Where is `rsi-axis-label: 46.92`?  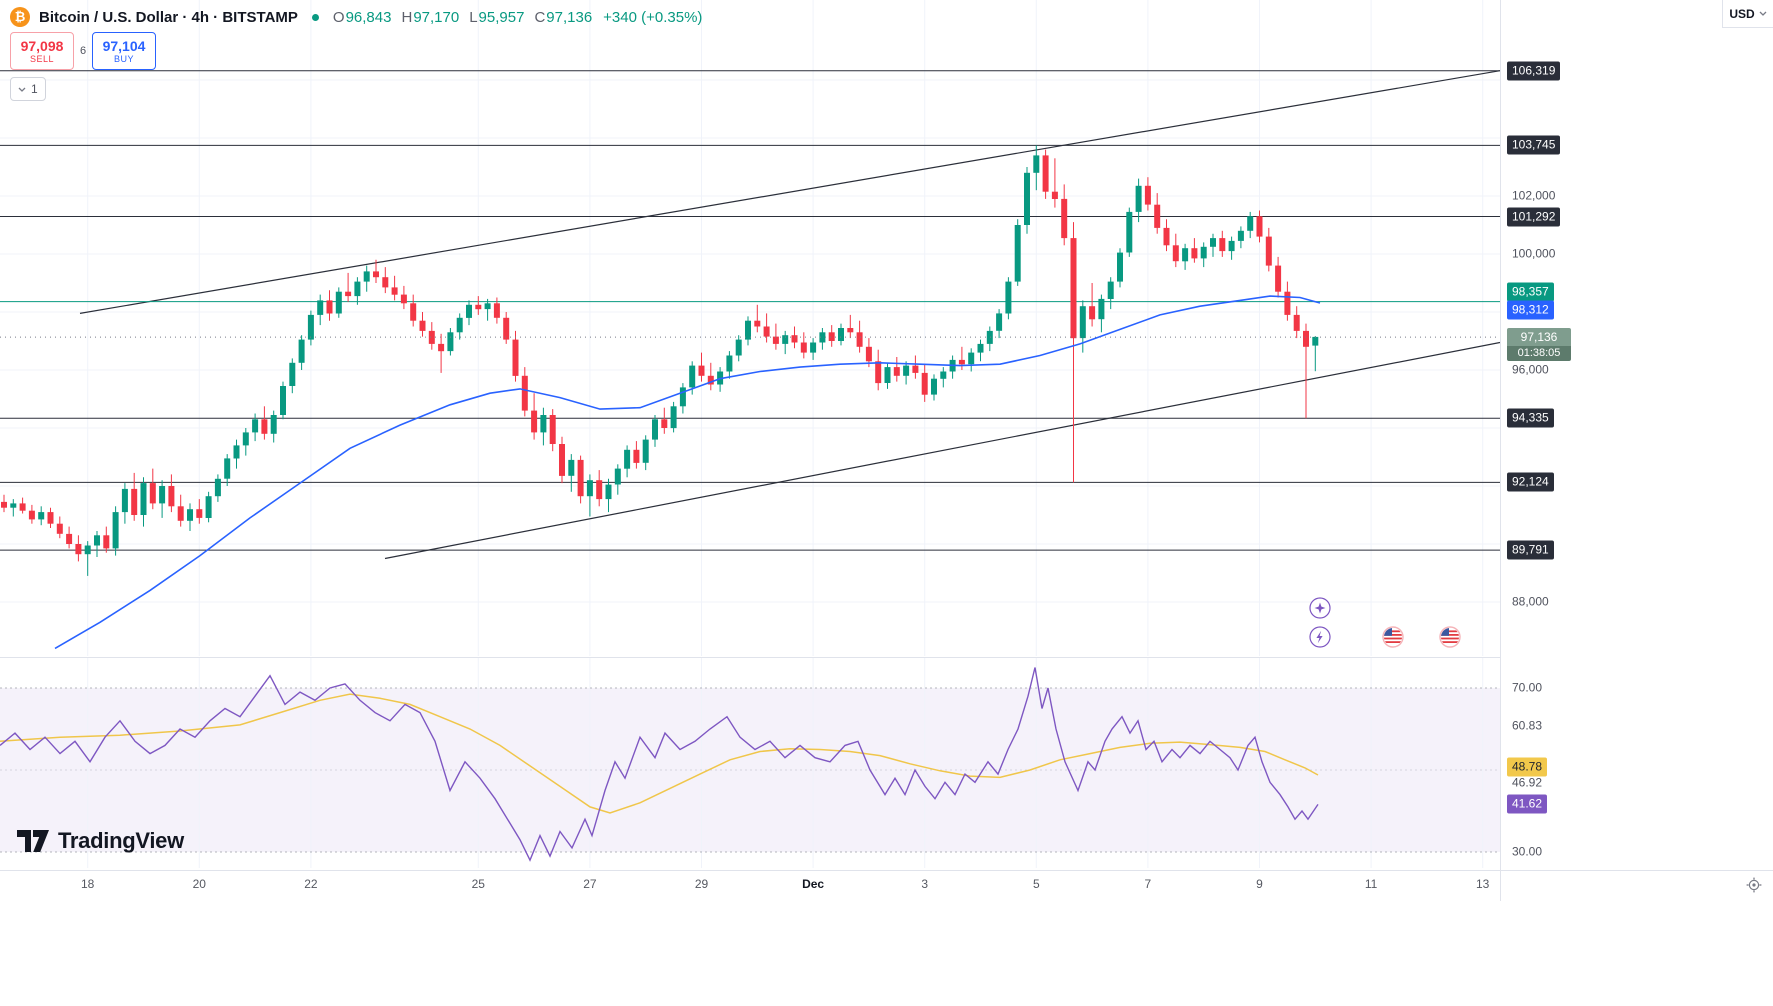
rsi-axis-label: 46.92 is located at coordinates (1527, 782).